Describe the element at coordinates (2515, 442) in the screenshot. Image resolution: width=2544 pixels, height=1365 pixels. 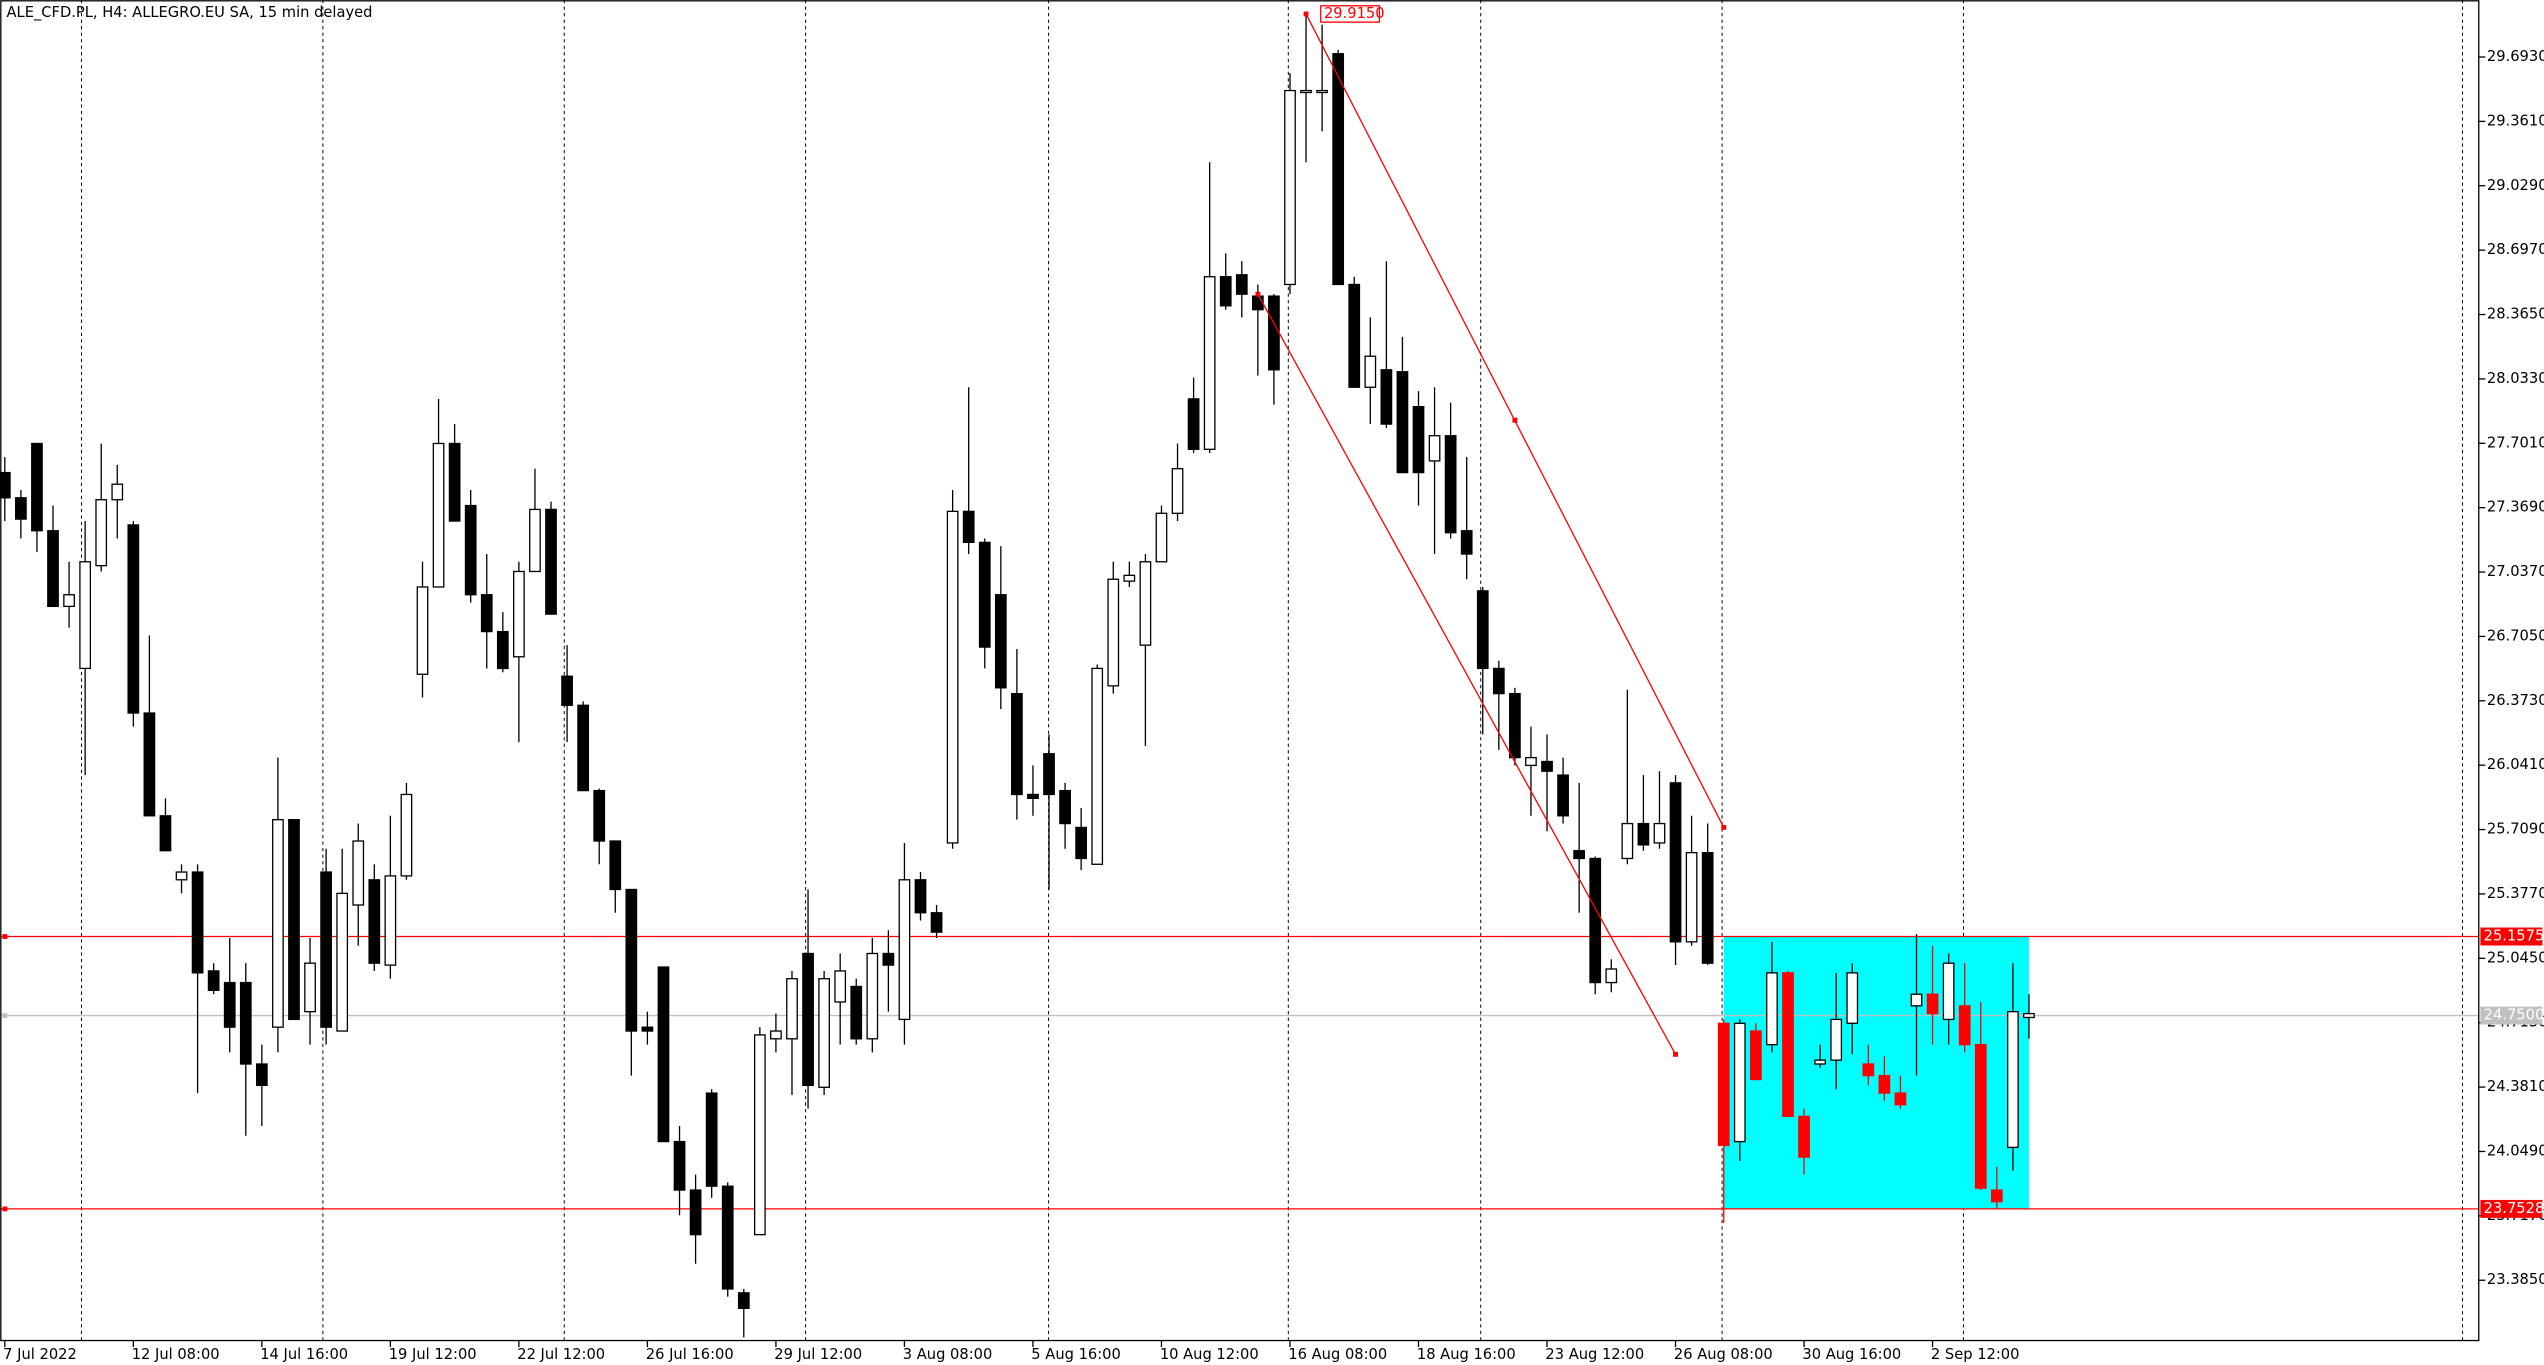
I see `y-tick-label: 27.7010` at that location.